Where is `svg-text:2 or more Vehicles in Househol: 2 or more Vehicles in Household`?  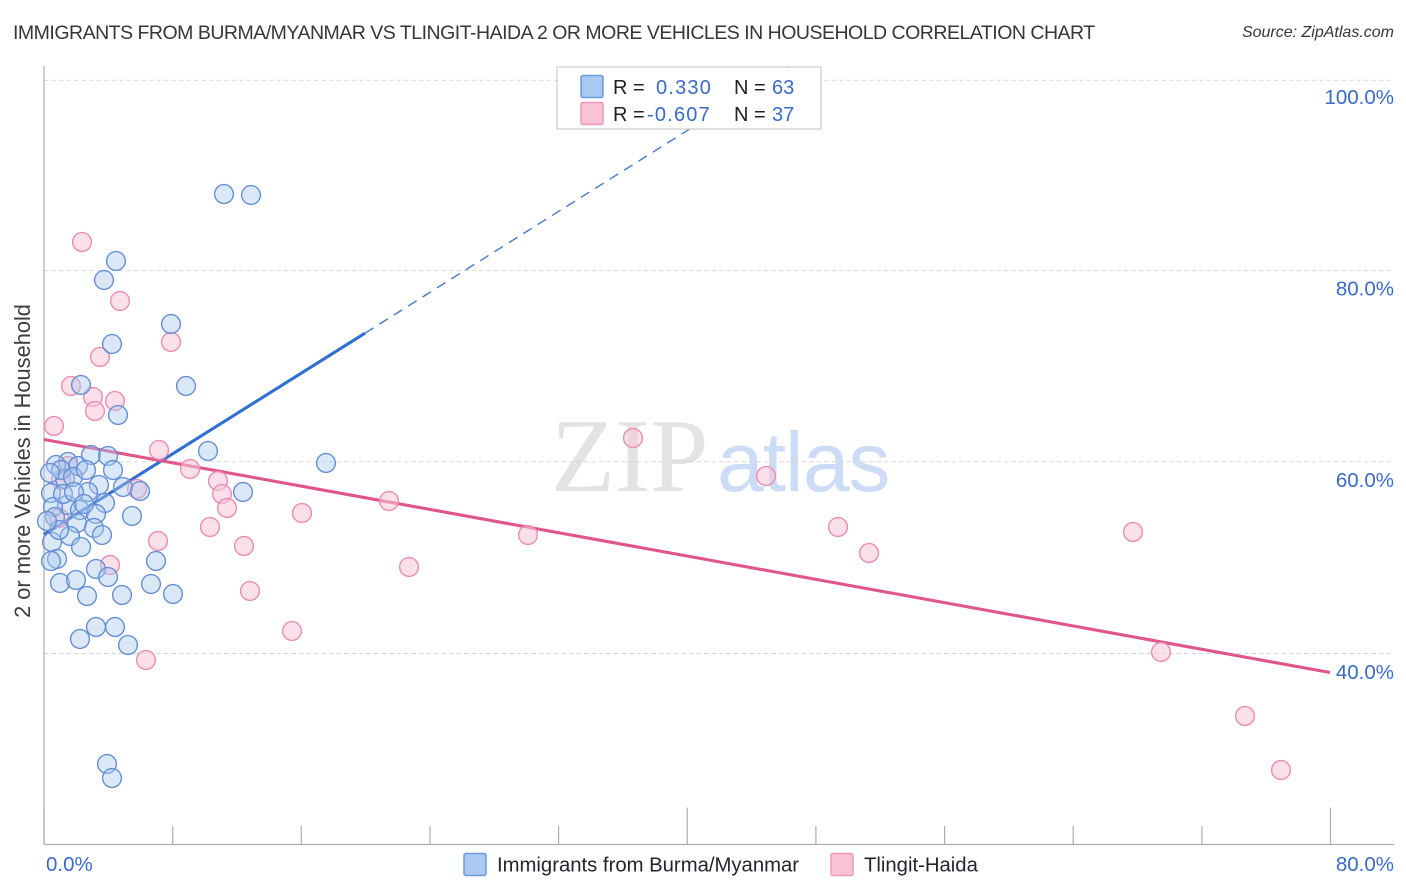
svg-text:2 or more Vehicles in Househol: 2 or more Vehicles in Household is located at coordinates (22, 461).